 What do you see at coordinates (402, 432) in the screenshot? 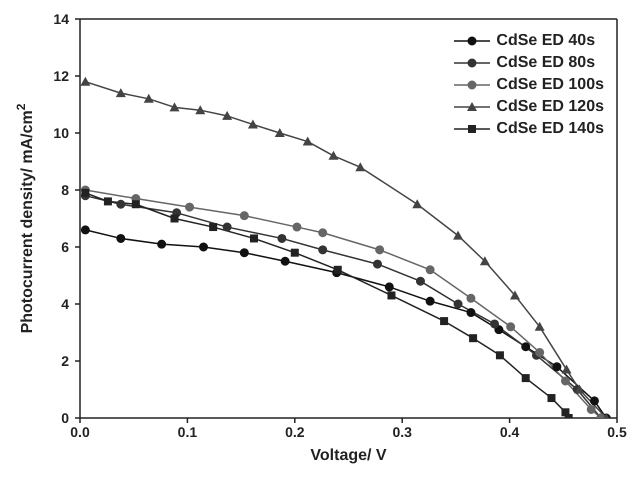
I see `x-tick-label: 0.3` at bounding box center [402, 432].